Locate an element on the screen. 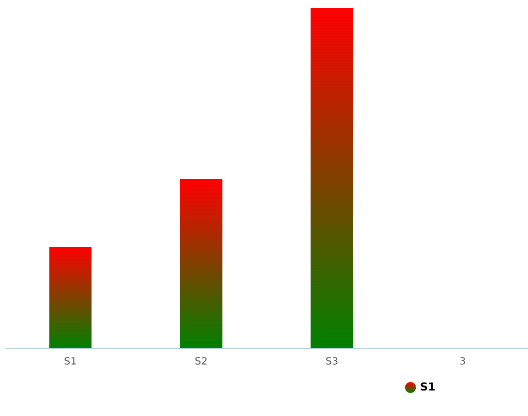 This screenshot has width=528, height=416. x-tick-label: S2 is located at coordinates (201, 362).